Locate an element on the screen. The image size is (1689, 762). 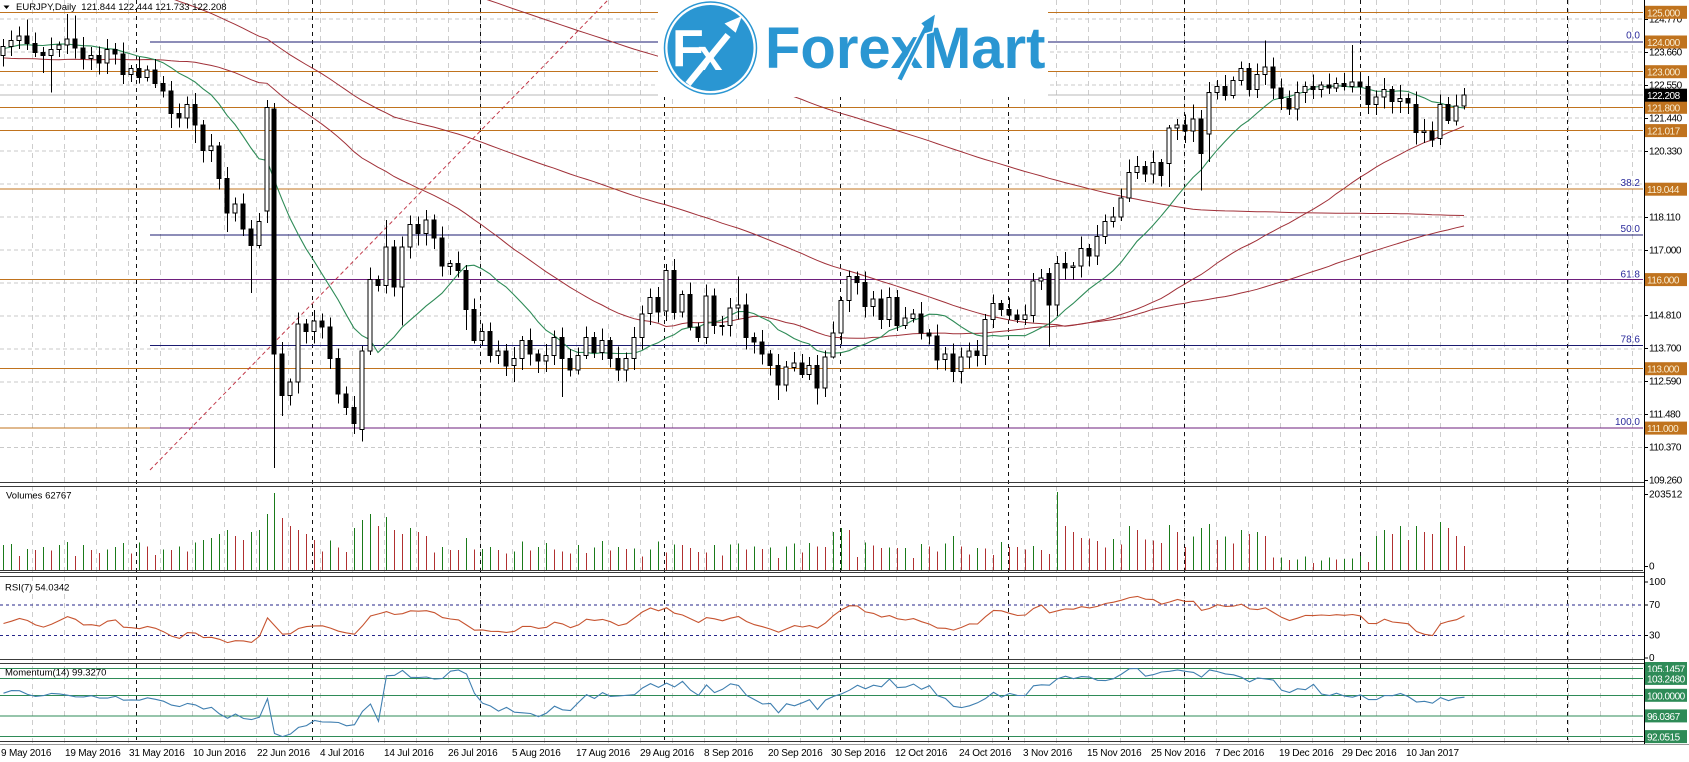
svg-text: 61.8 is located at coordinates (1631, 274).